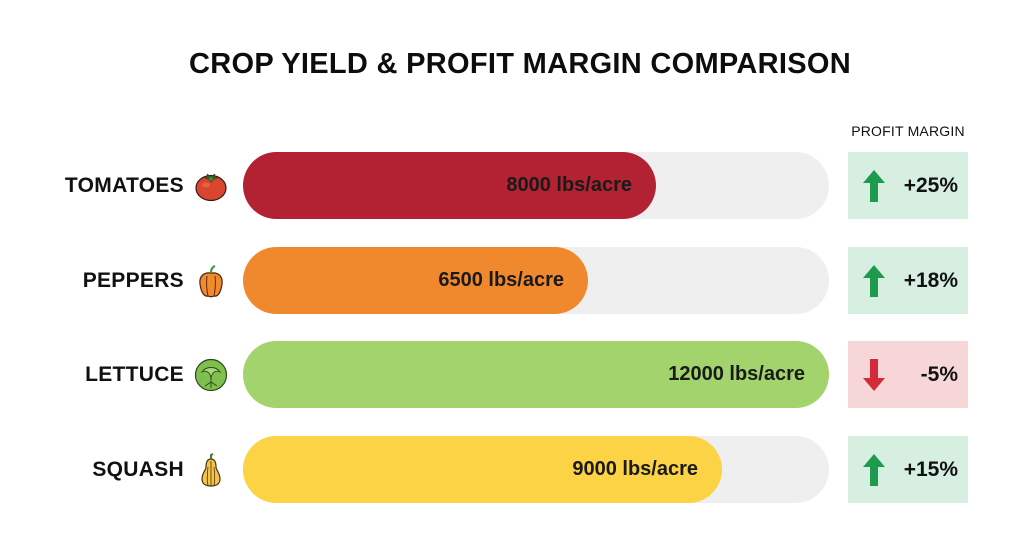 The height and width of the screenshot is (559, 1024). I want to click on yield-bar-track: 12000 lbs/acre, so click(536, 374).